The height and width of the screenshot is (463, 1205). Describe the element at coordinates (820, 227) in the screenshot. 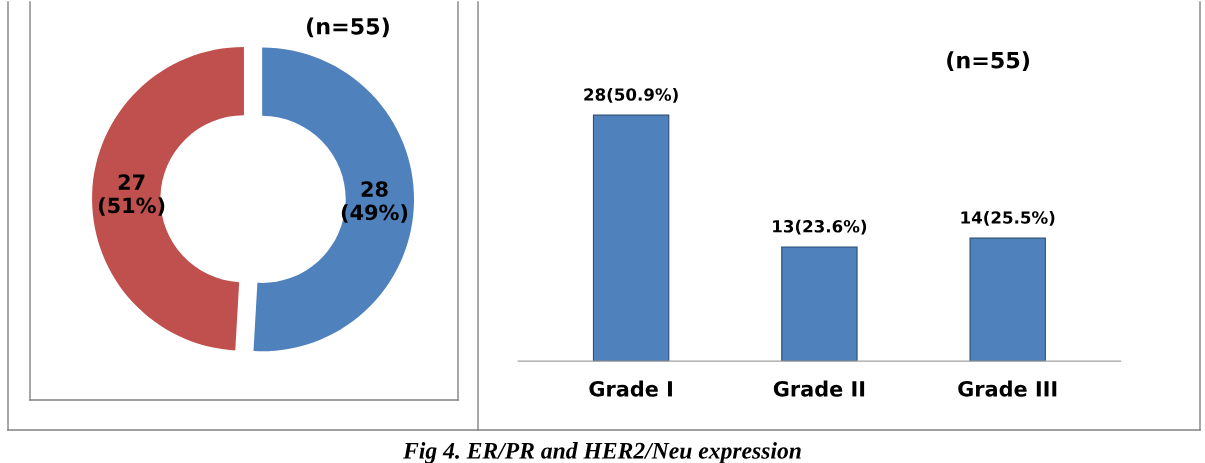

I see `data-label: 13(23.6%)` at that location.